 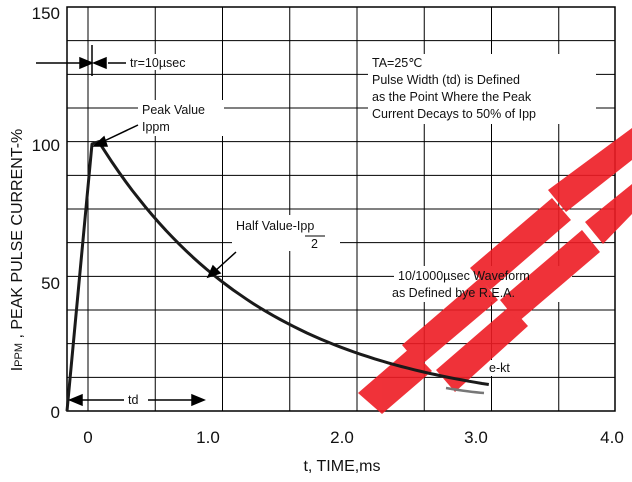 I want to click on y-tick-label: 0, so click(x=55, y=412).